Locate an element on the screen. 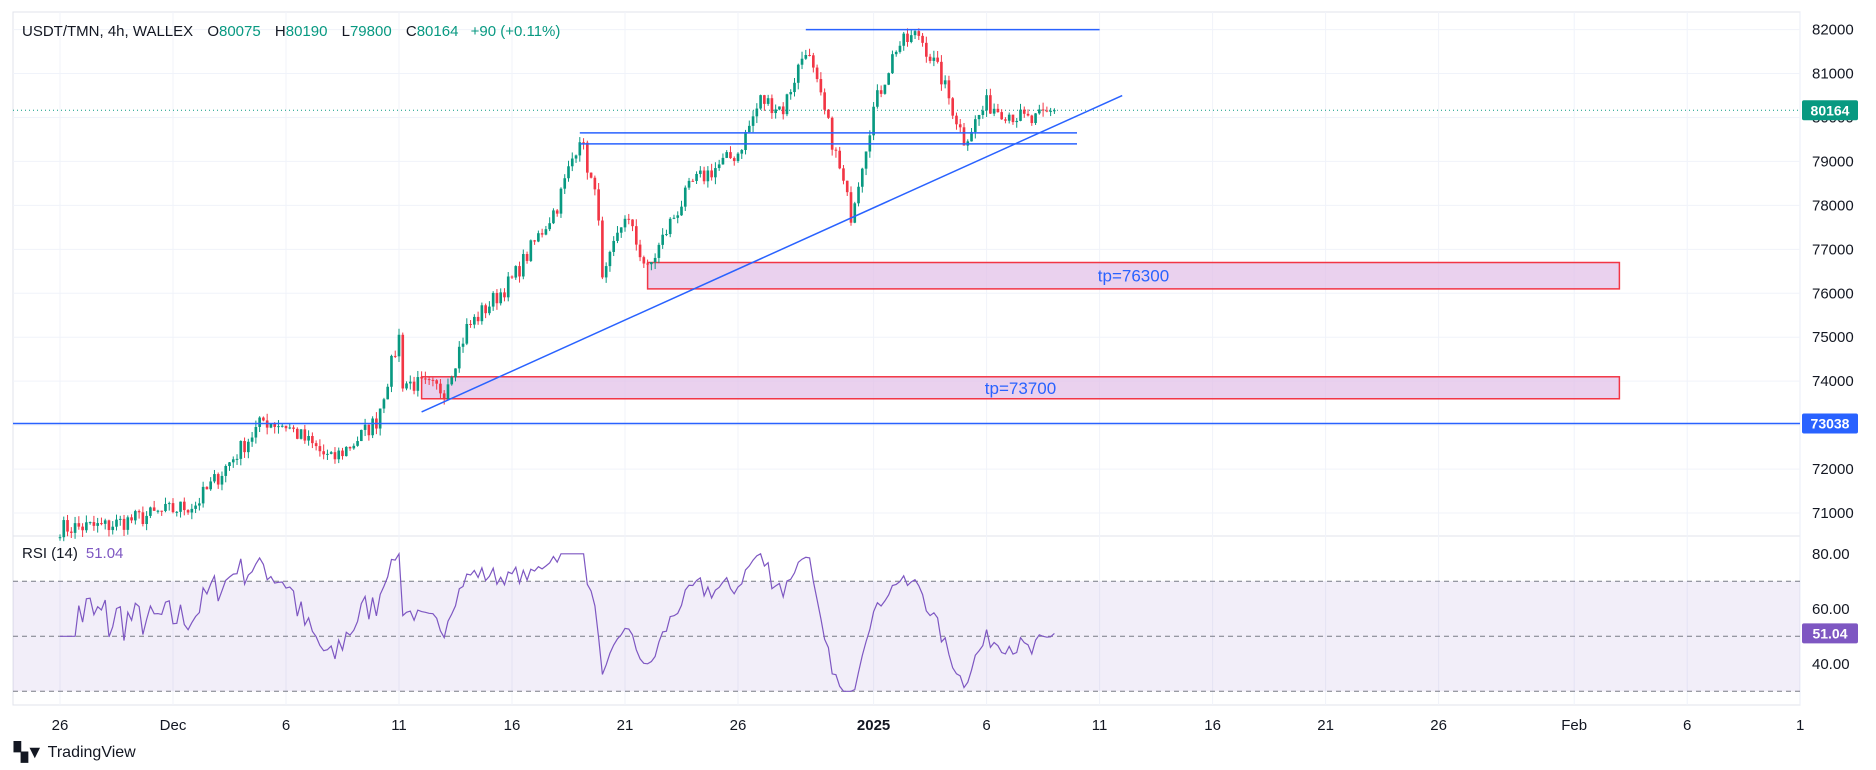 The image size is (1876, 770). rsi-legend: RSI (14) 51.04 is located at coordinates (72, 553).